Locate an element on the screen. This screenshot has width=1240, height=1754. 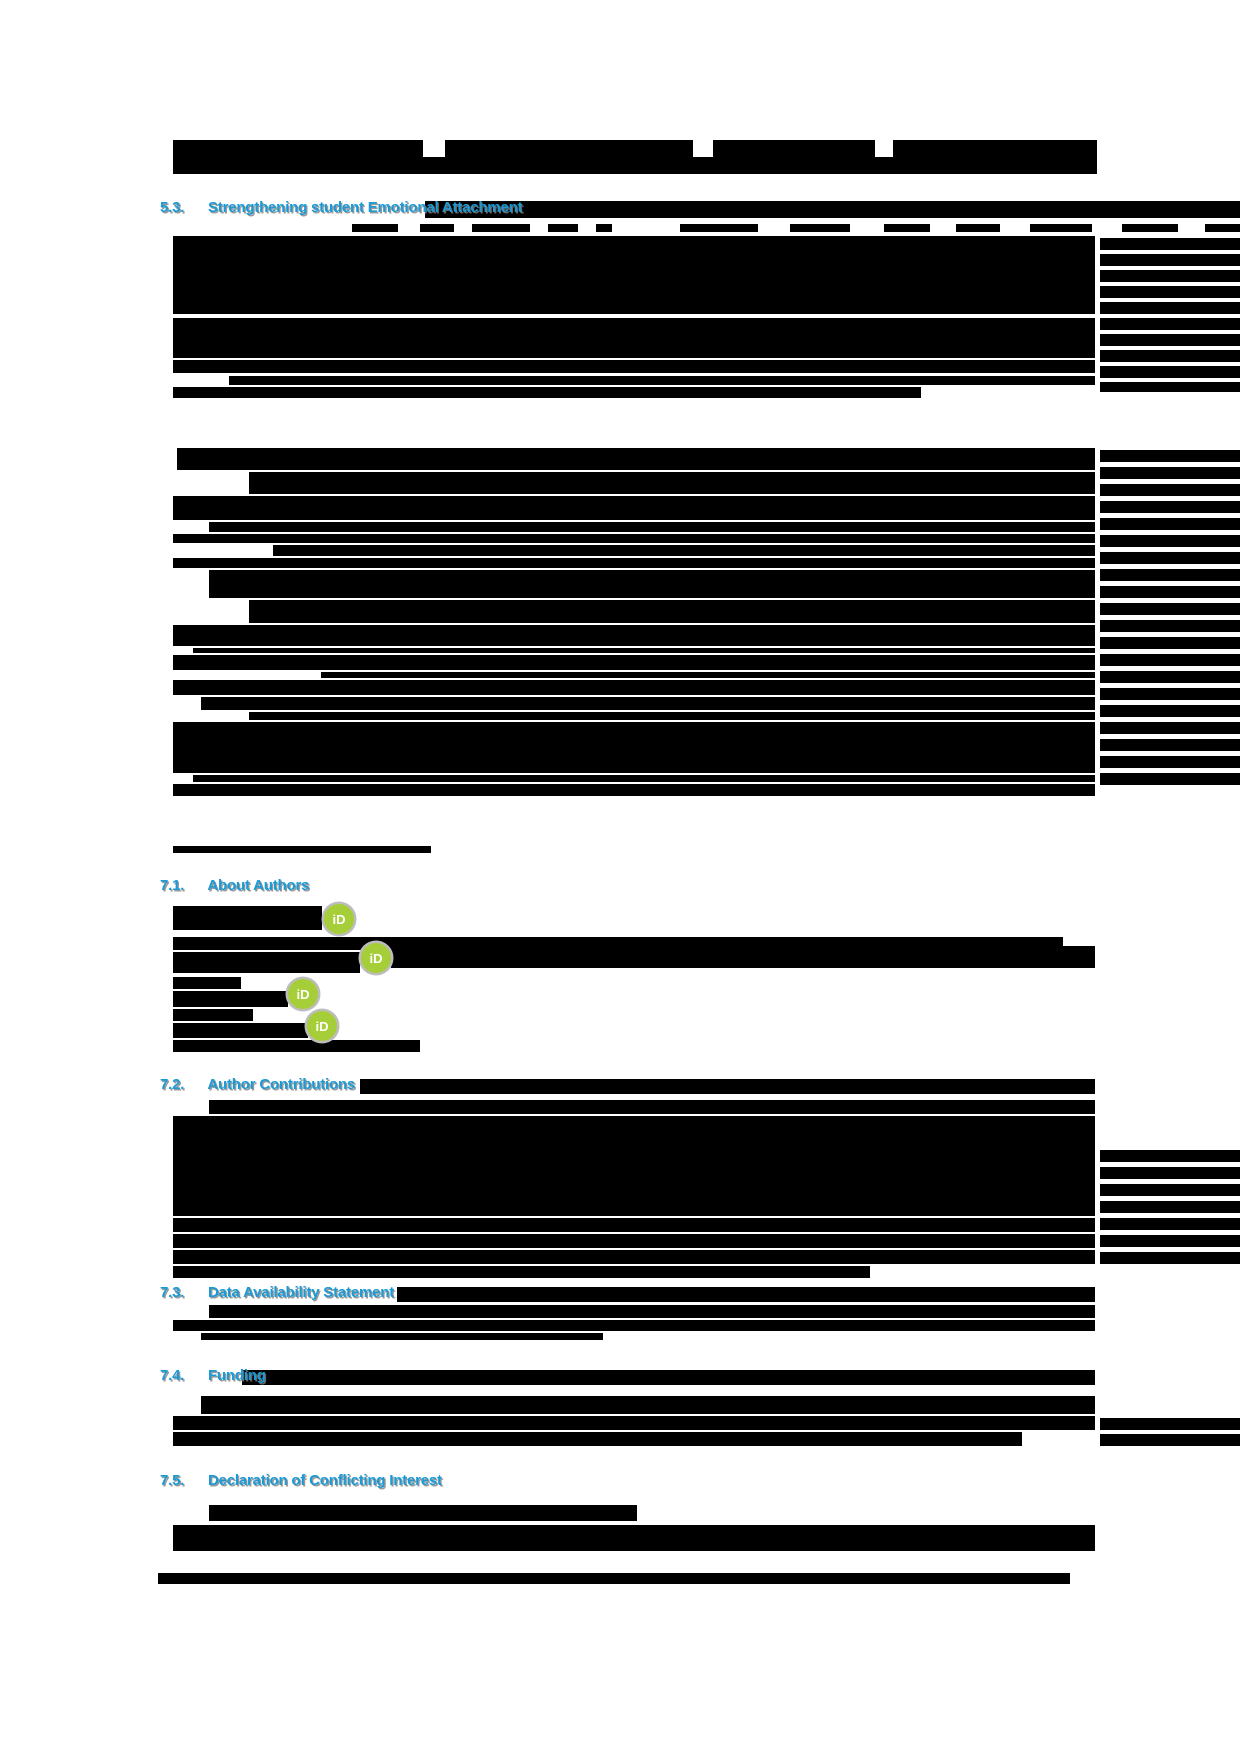
heading-title: About Authors is located at coordinates (258, 885).